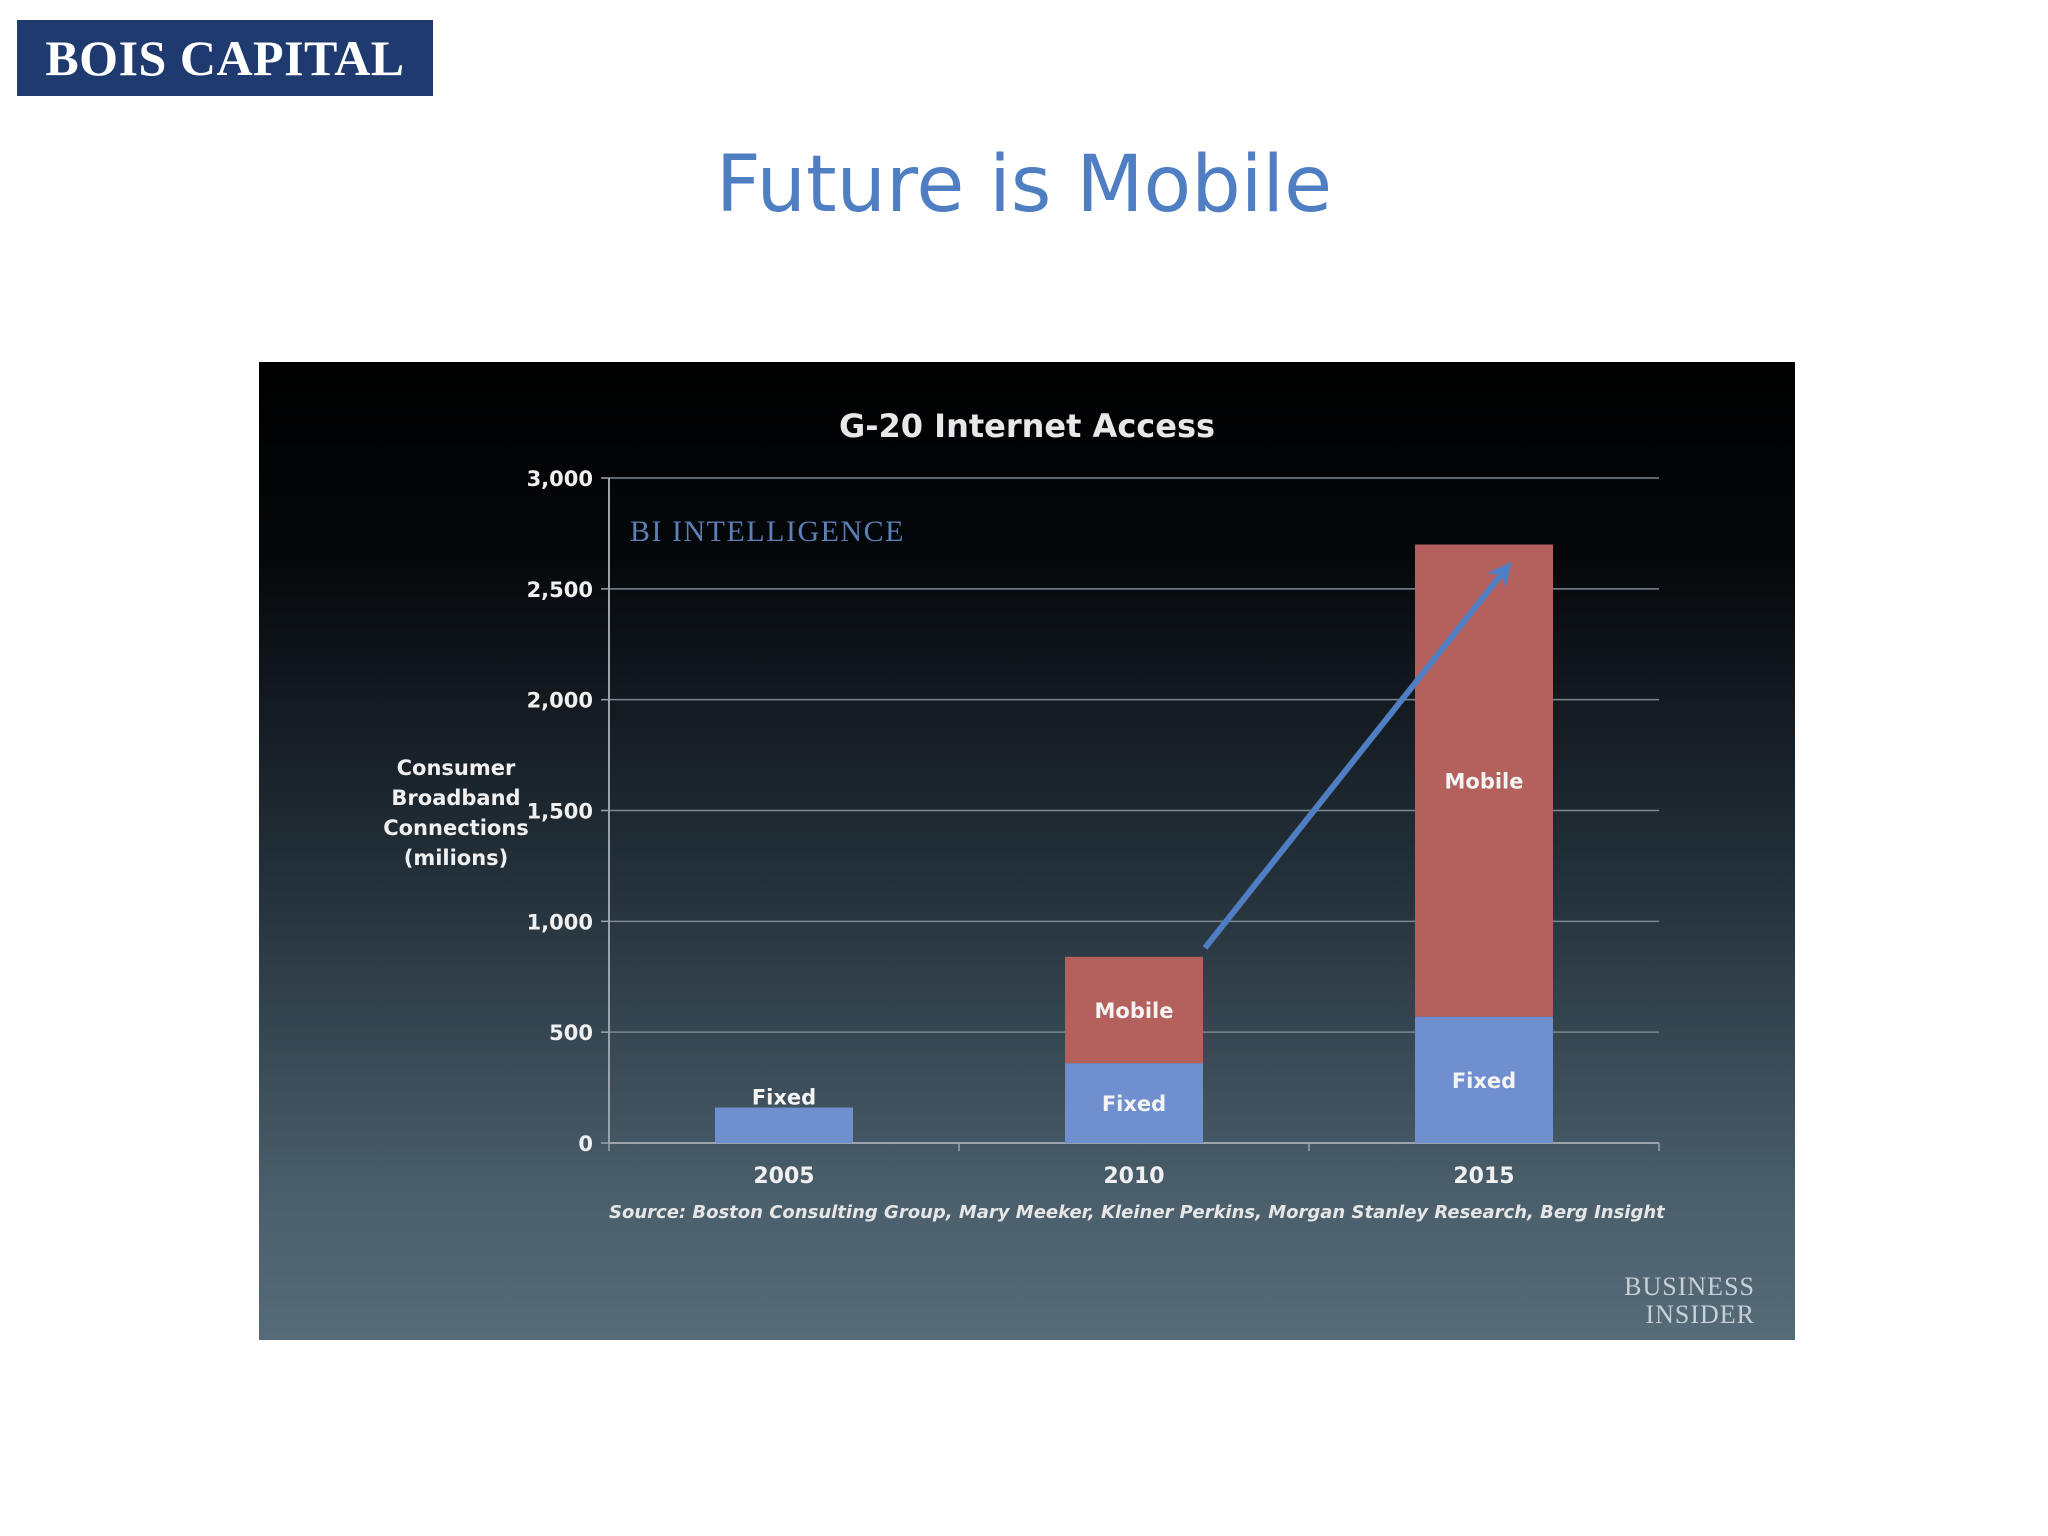 The width and height of the screenshot is (2048, 1536). I want to click on x-tick-label: 2010, so click(1133, 1176).